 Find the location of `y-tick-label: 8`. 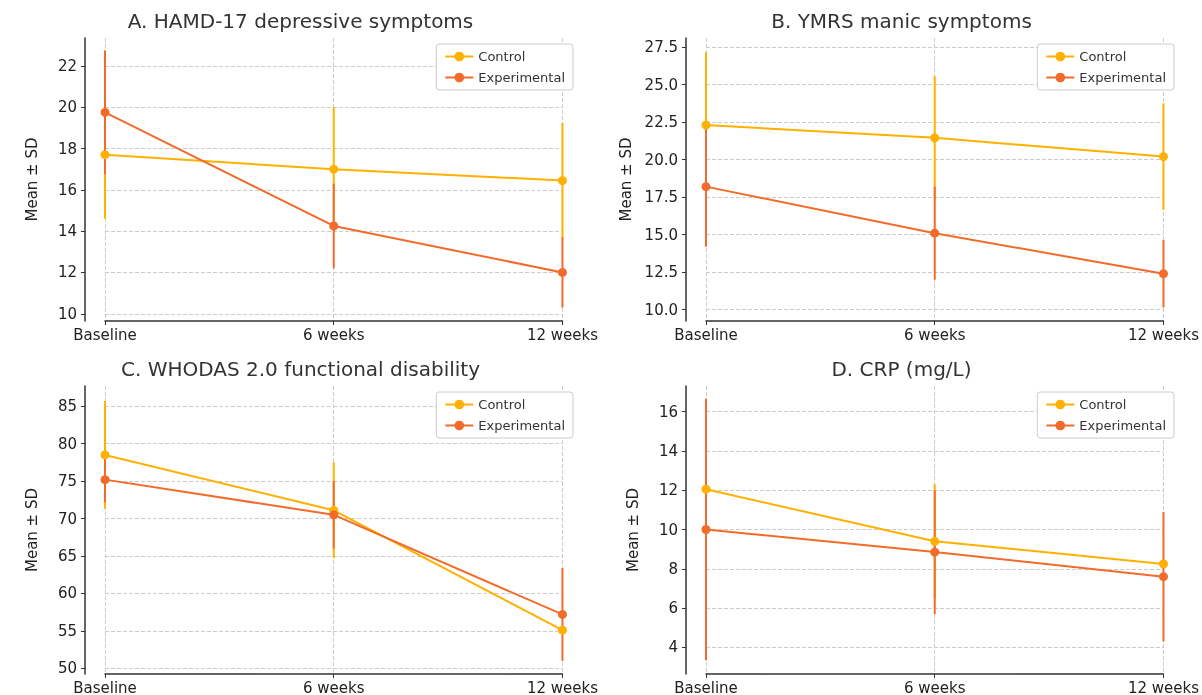

y-tick-label: 8 is located at coordinates (673, 568).